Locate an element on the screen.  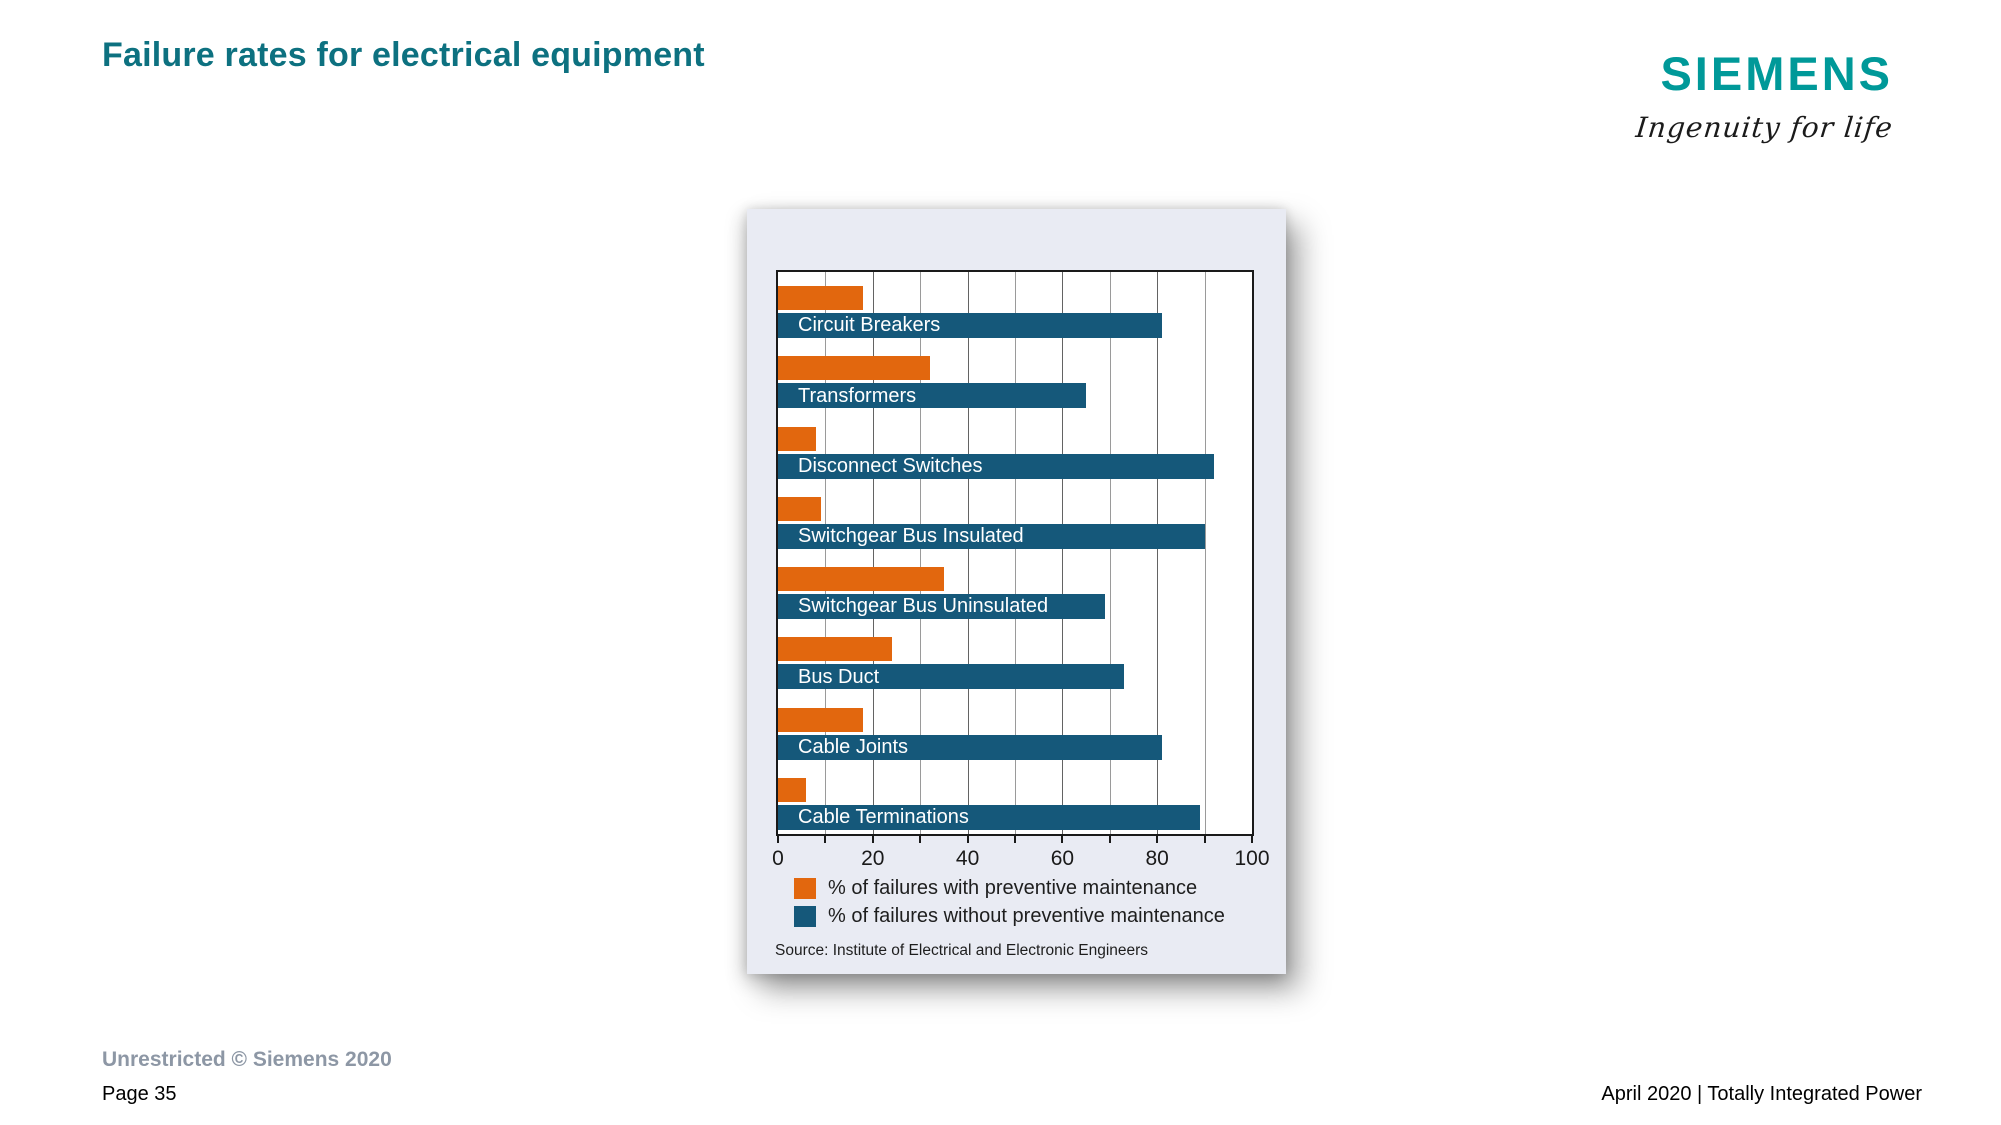
bar-row-bus-duct: Bus Duct is located at coordinates (1015, 658).